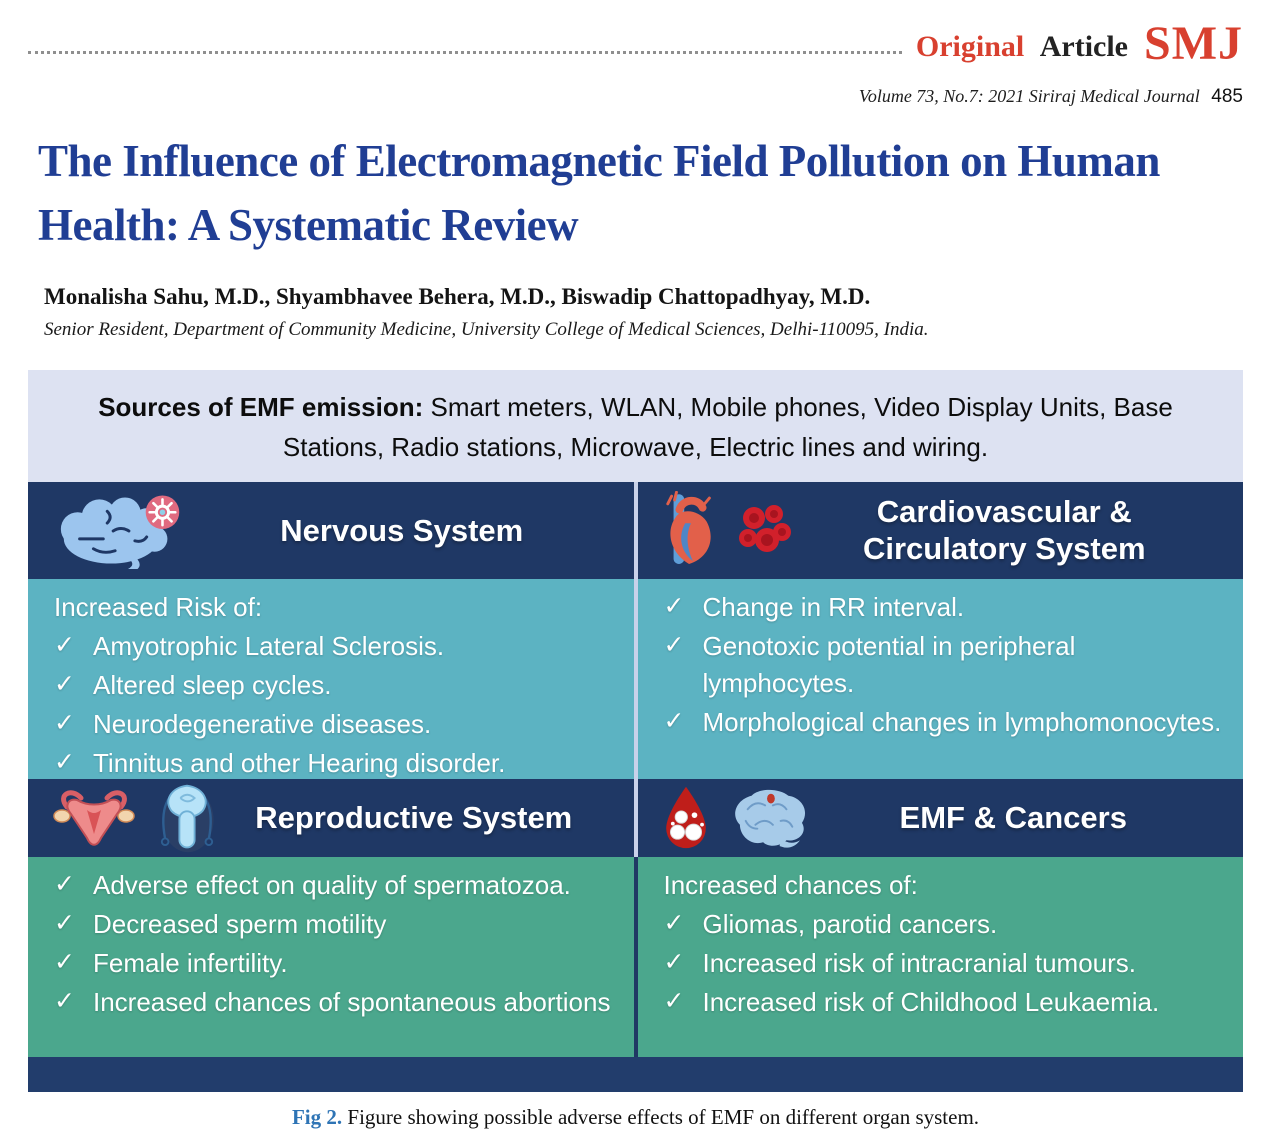  I want to click on masthead: Original Article SMJ, so click(635, 44).